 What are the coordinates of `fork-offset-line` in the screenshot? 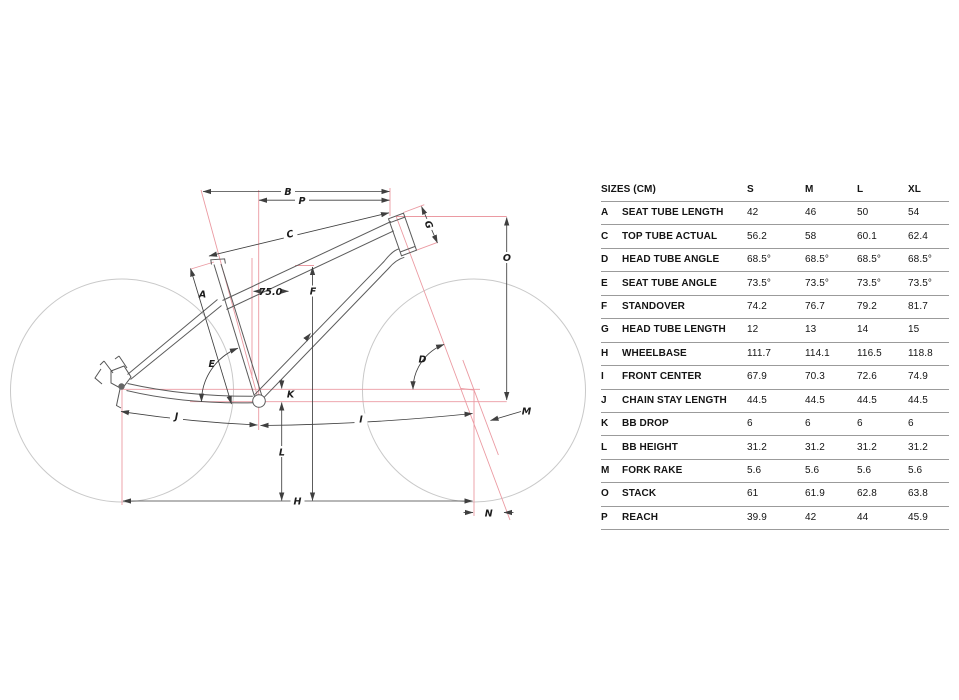 It's located at (480, 407).